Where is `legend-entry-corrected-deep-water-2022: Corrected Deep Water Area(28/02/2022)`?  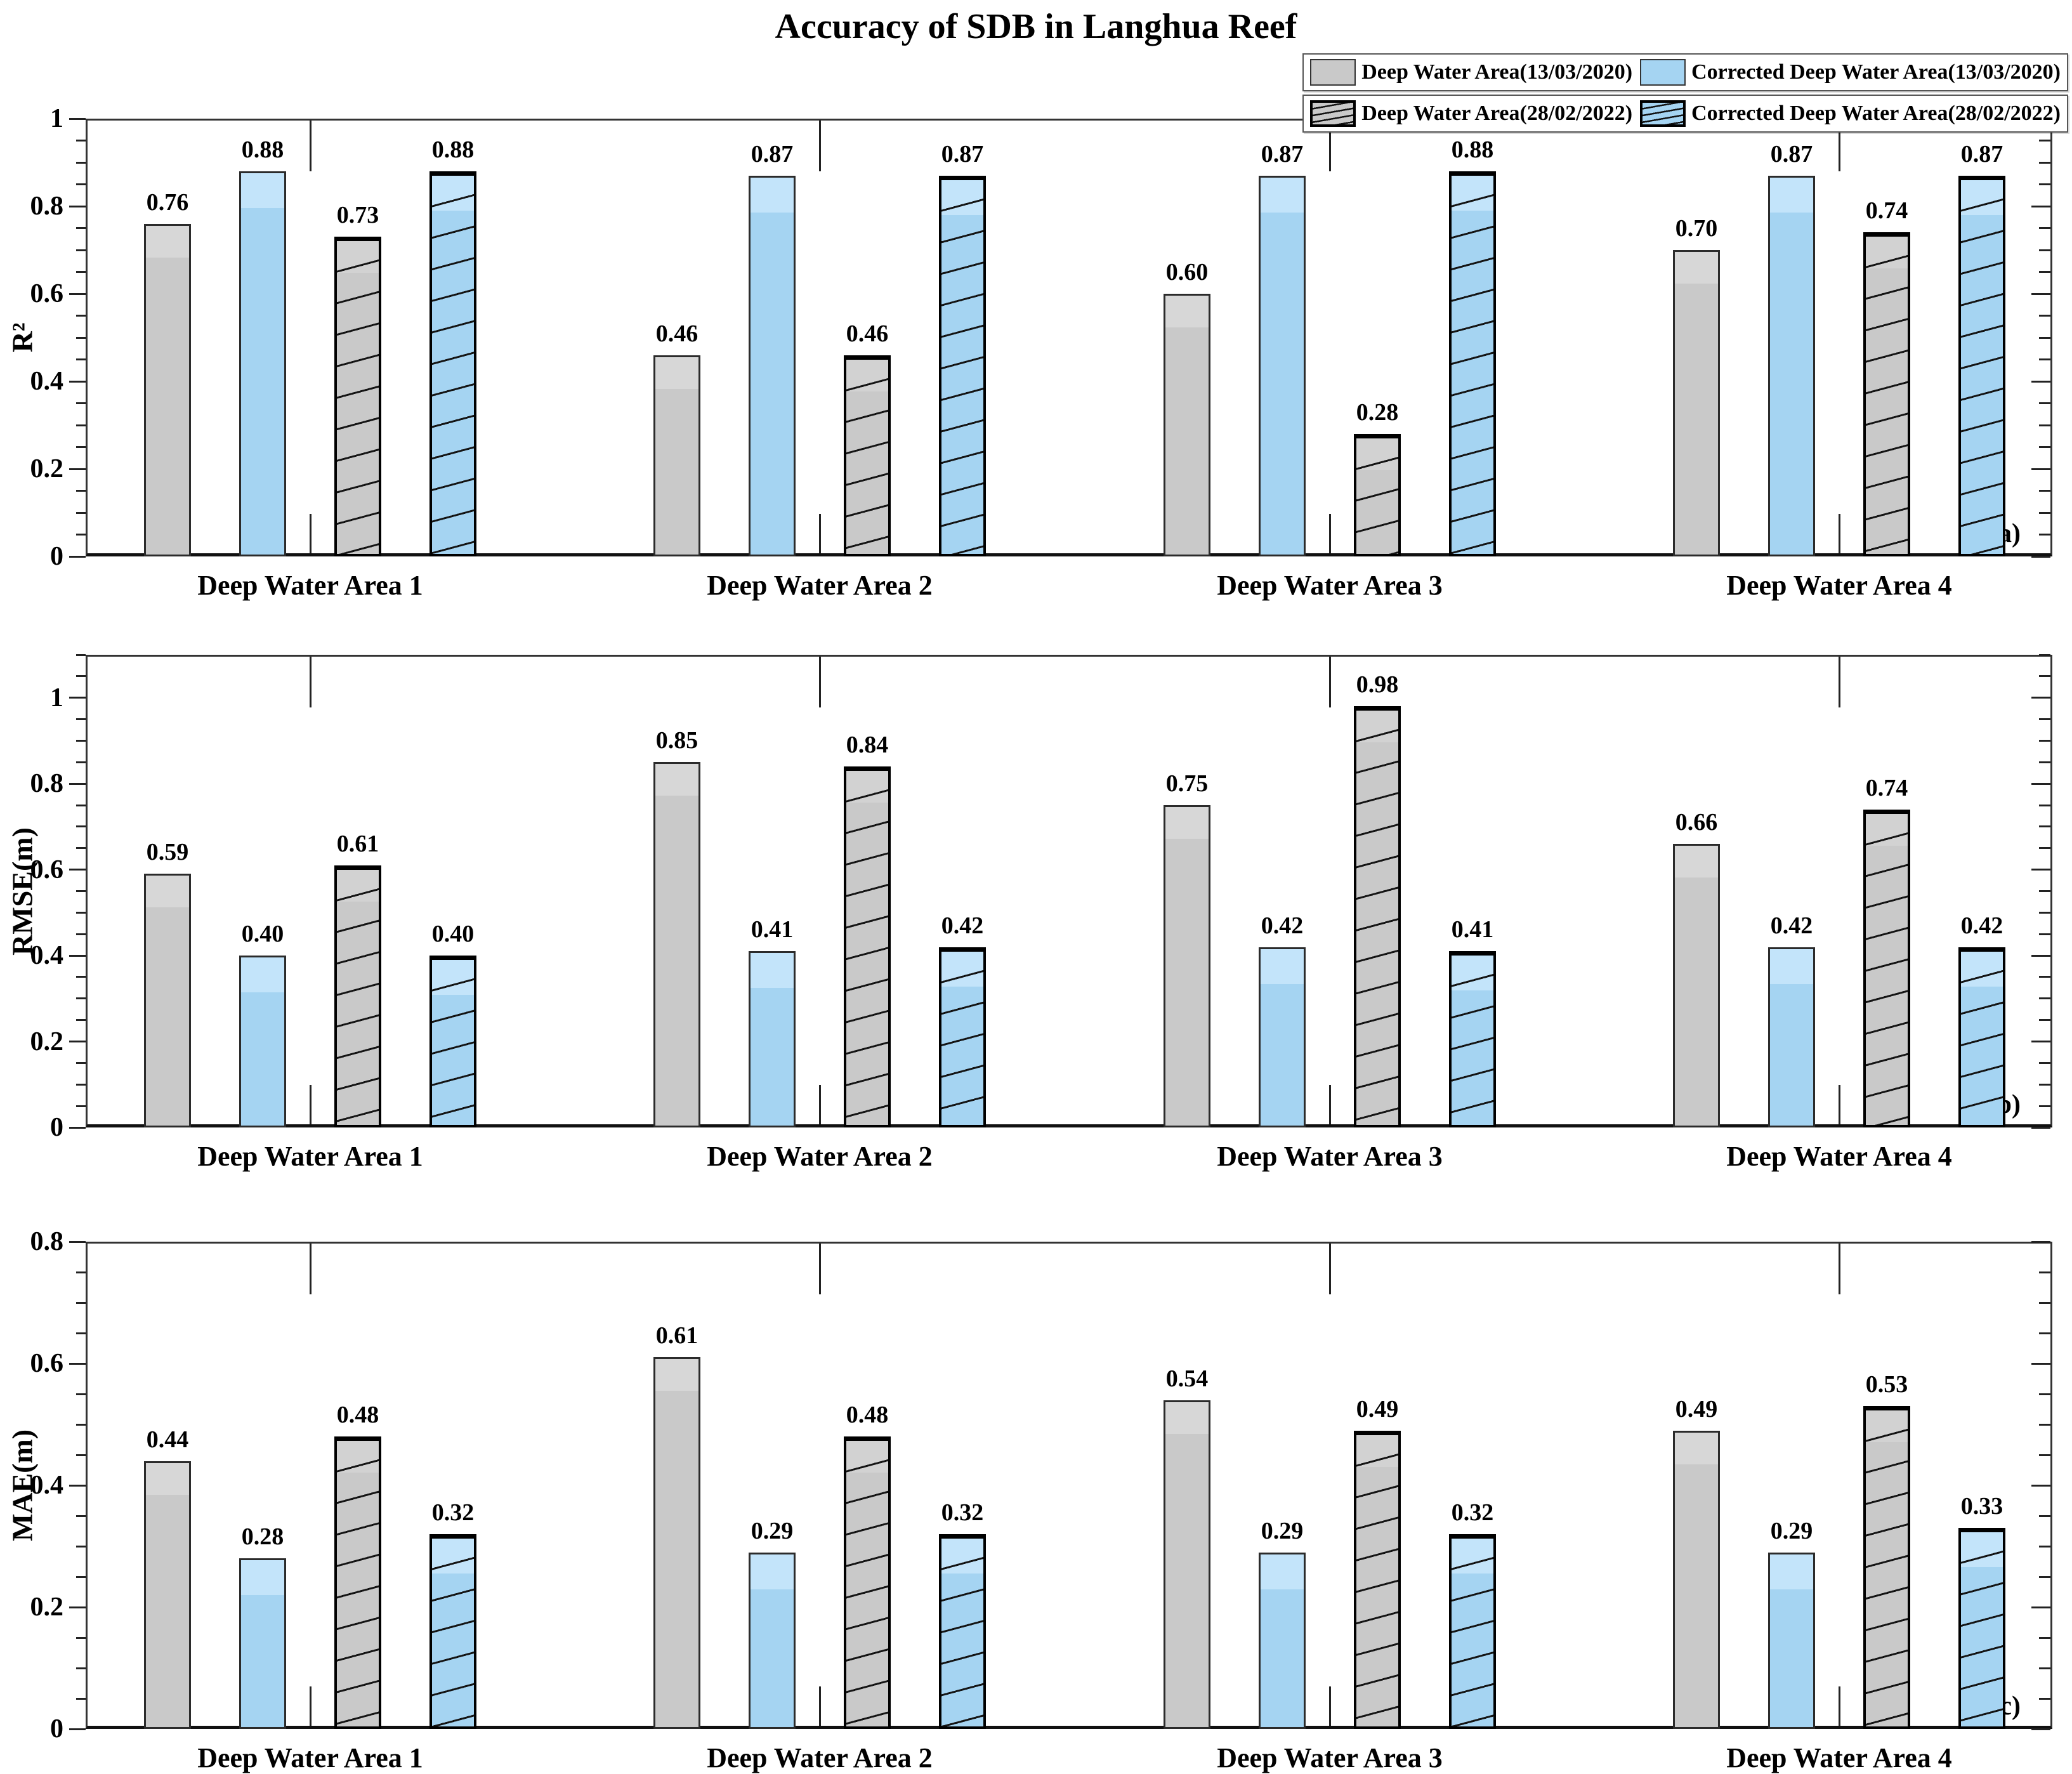 legend-entry-corrected-deep-water-2022: Corrected Deep Water Area(28/02/2022) is located at coordinates (1850, 113).